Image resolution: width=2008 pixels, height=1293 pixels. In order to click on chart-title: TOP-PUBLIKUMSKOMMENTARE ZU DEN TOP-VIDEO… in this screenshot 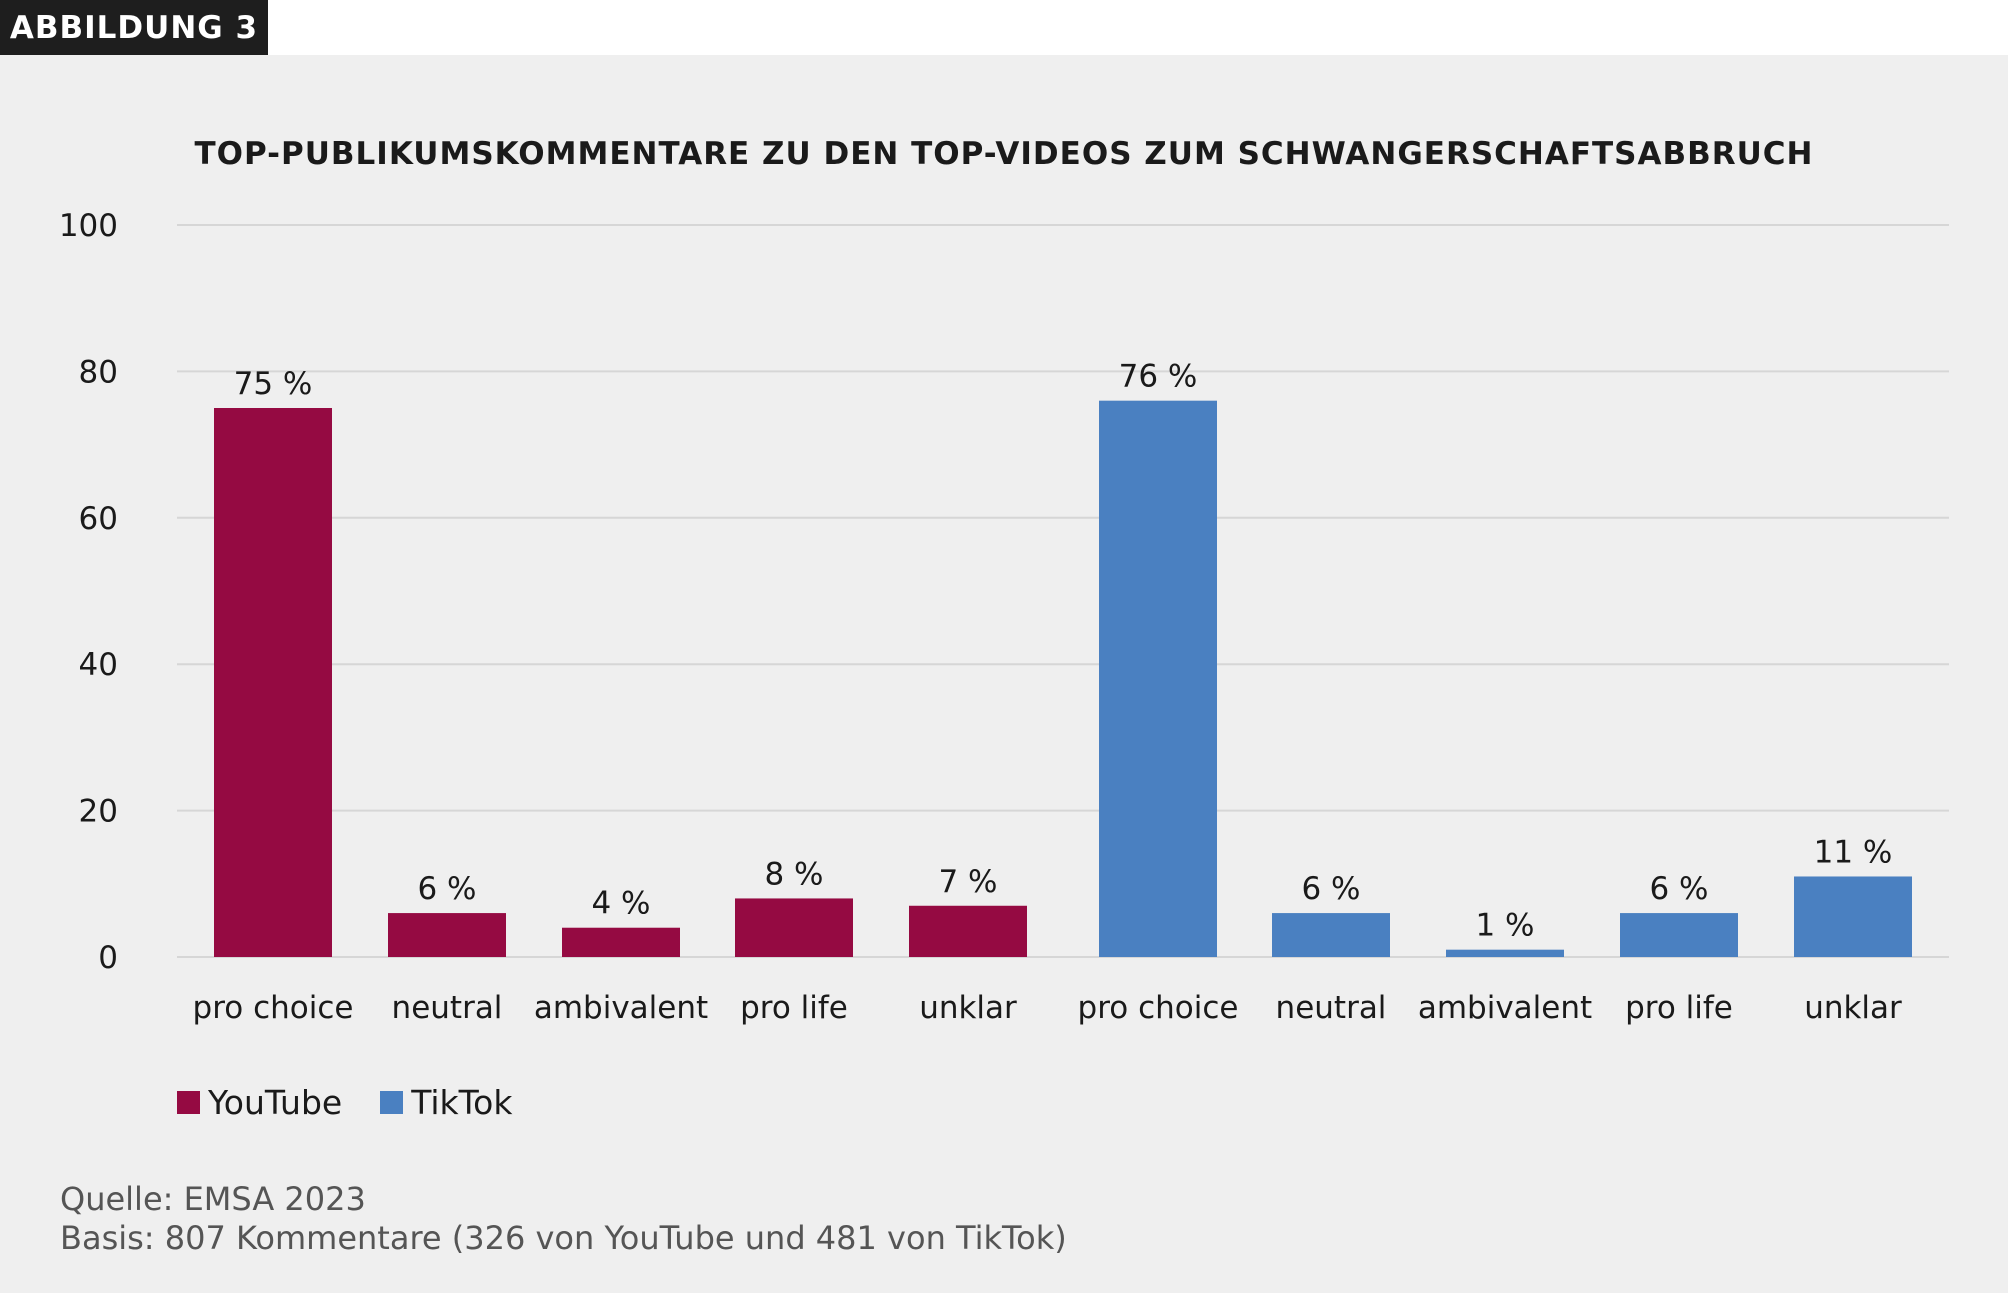, I will do `click(1004, 154)`.